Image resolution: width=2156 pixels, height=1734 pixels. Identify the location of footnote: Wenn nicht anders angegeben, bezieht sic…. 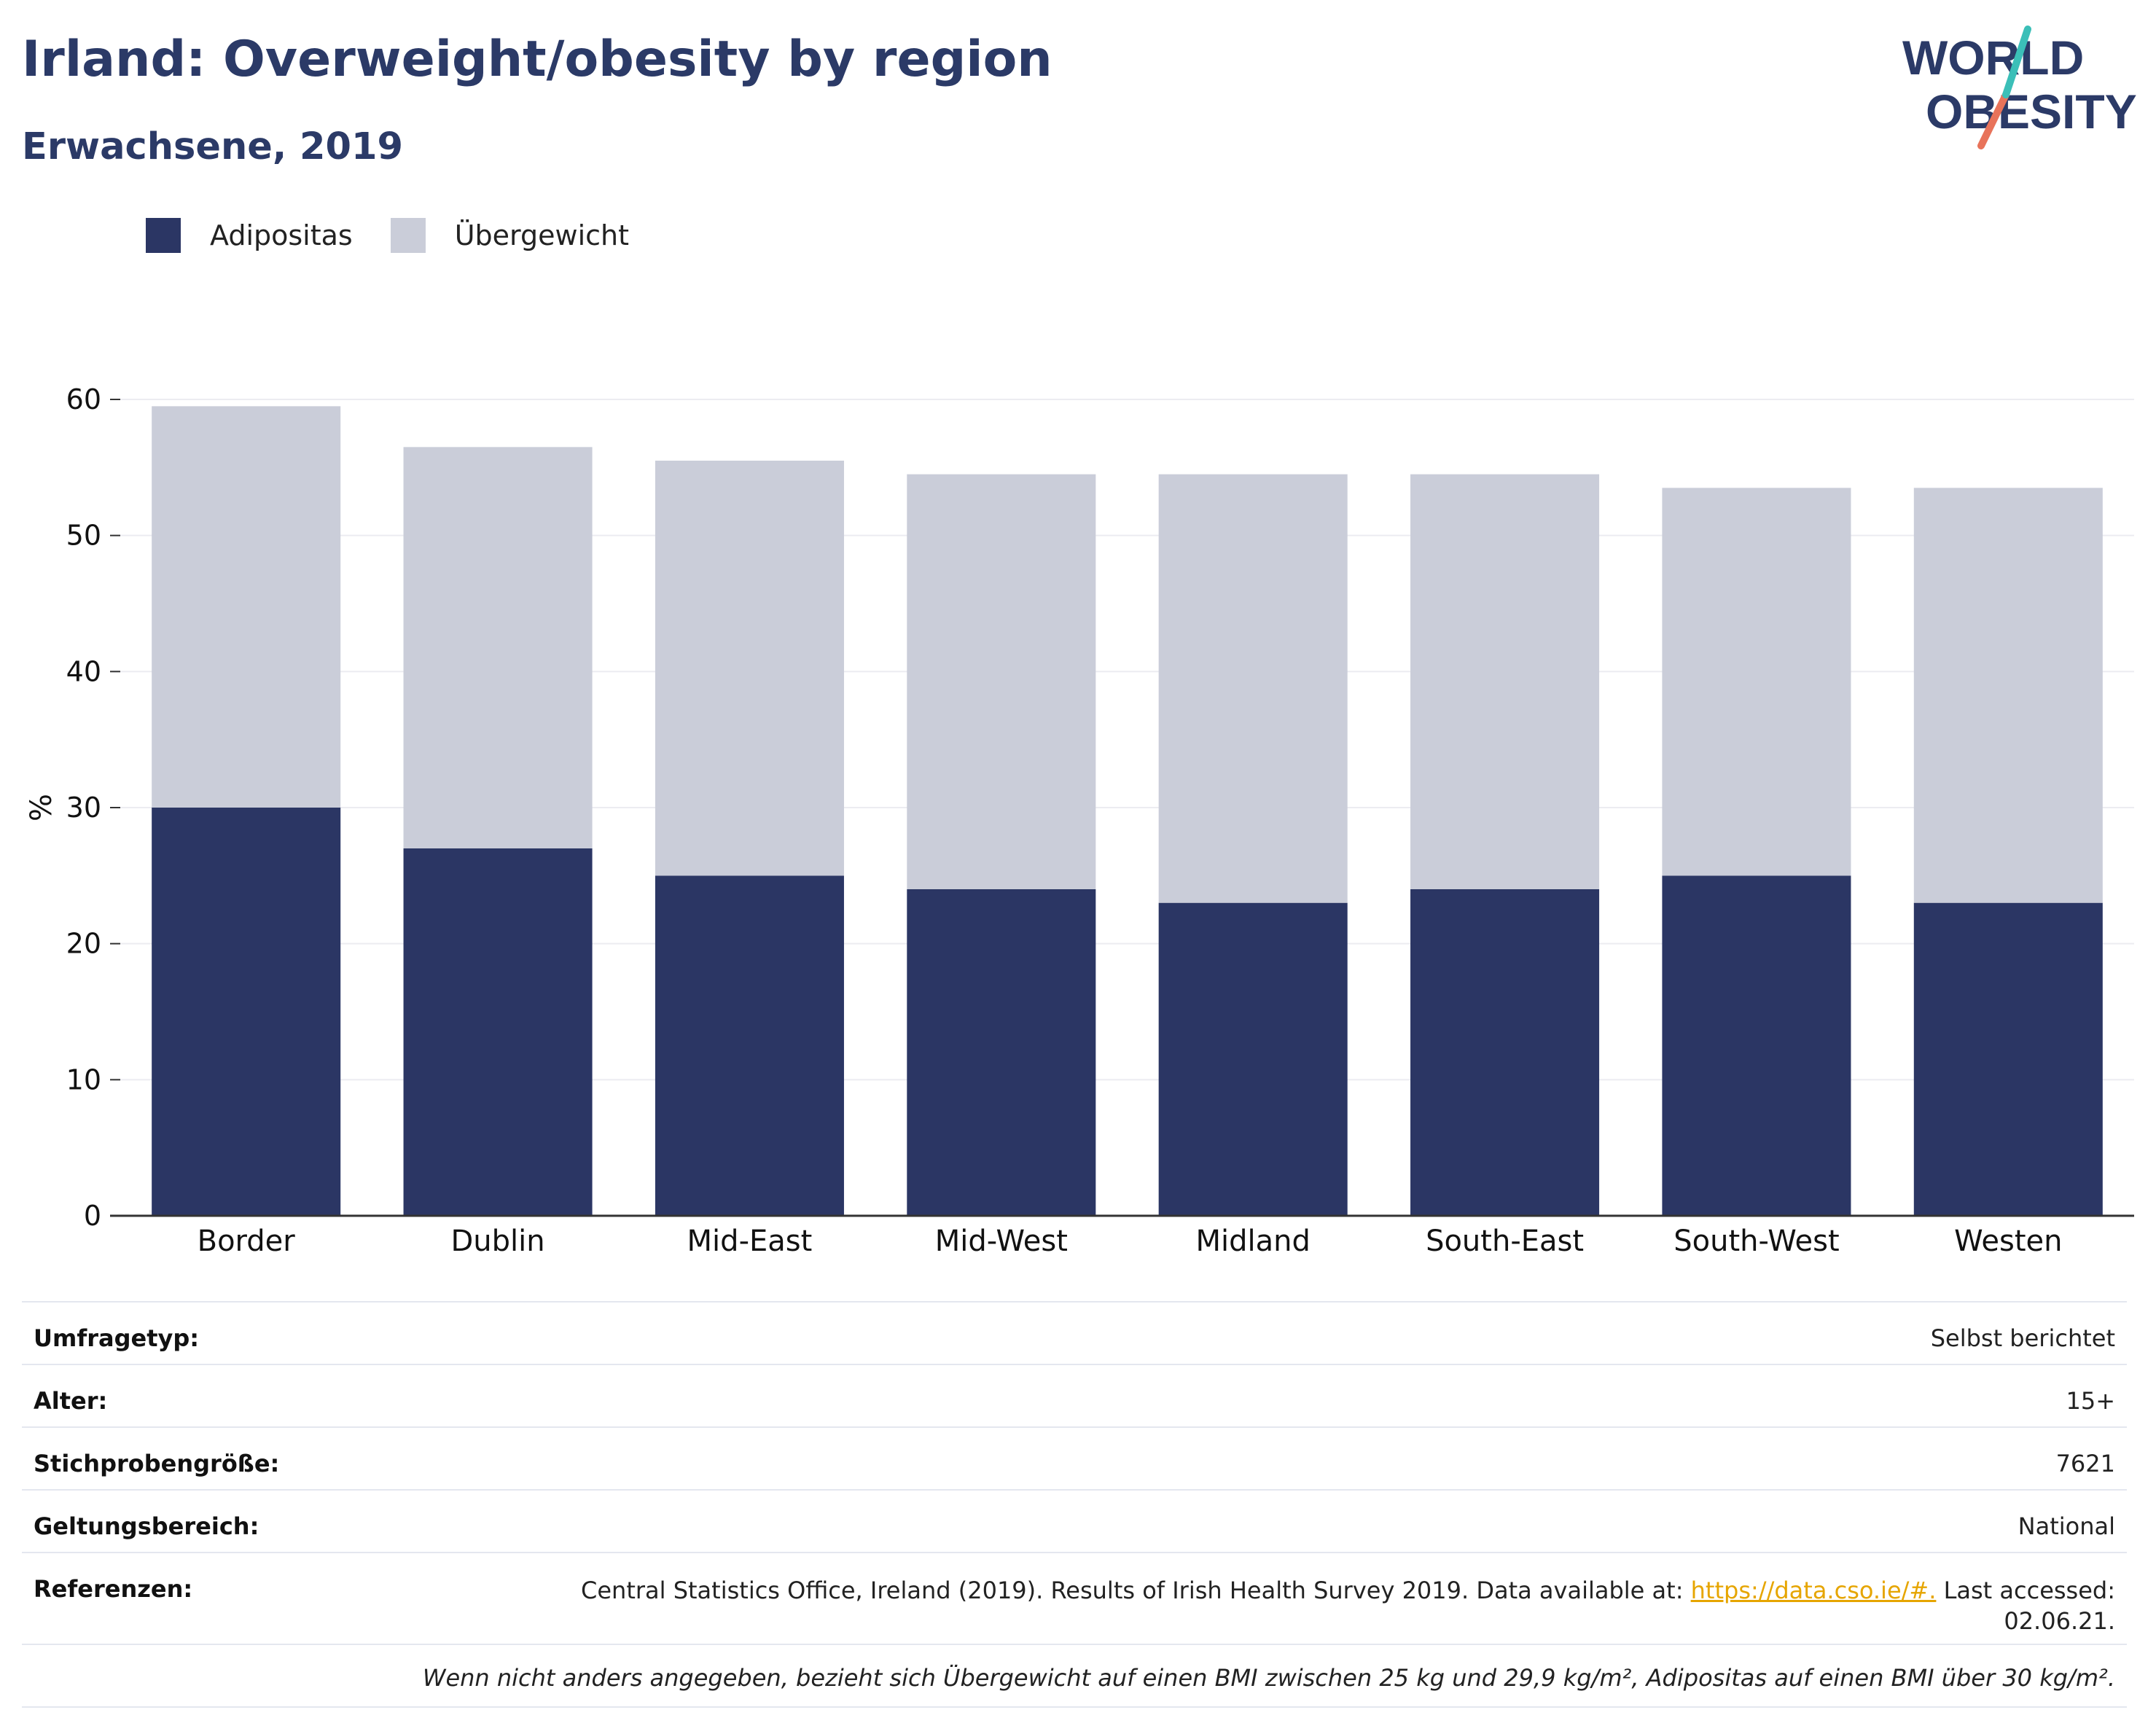
(1075, 1676).